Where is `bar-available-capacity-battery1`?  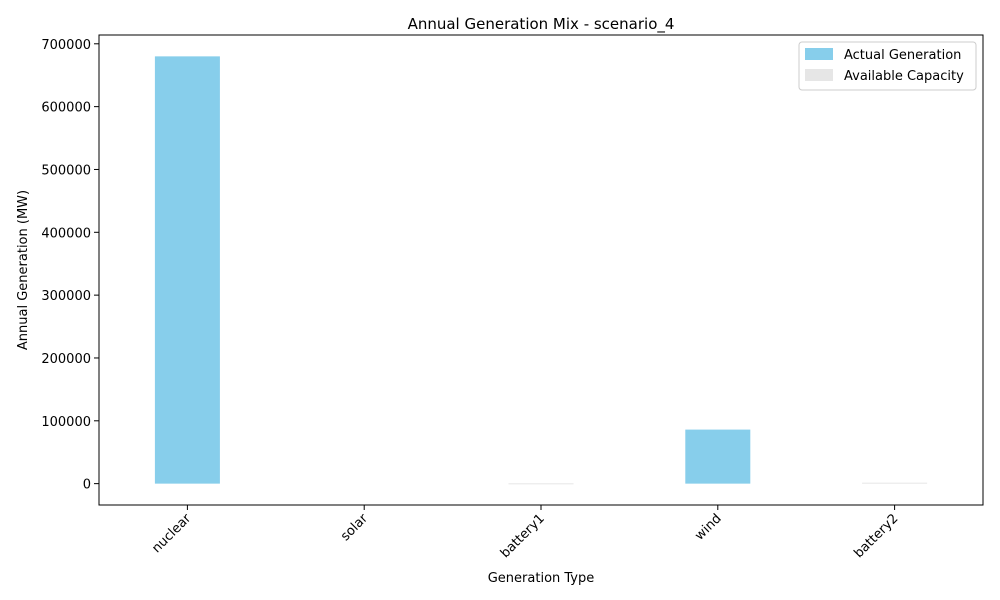 bar-available-capacity-battery1 is located at coordinates (541, 484).